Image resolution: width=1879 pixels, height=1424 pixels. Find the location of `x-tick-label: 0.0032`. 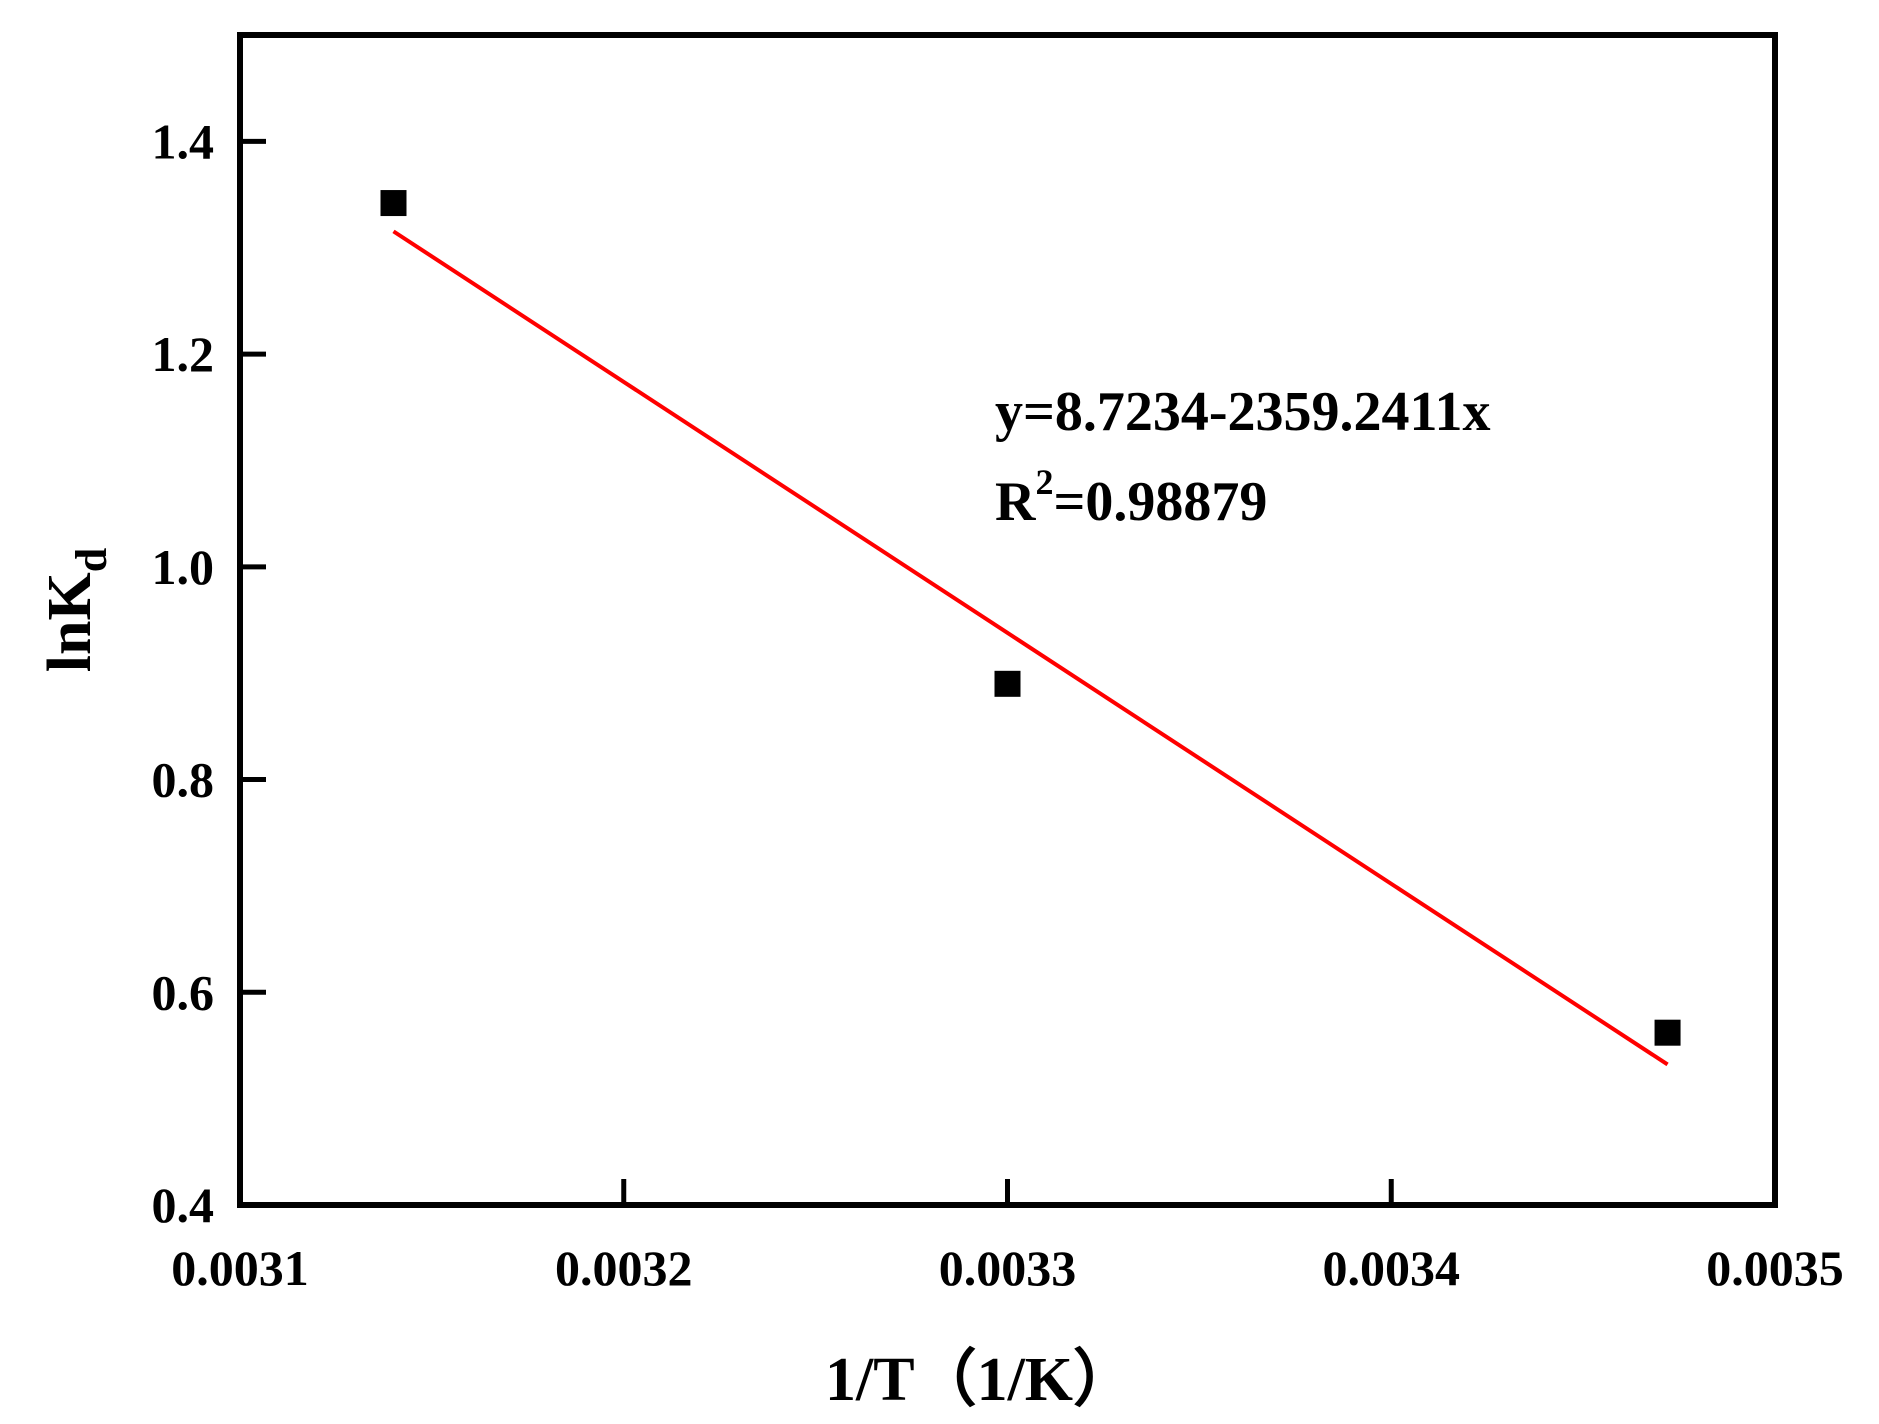

x-tick-label: 0.0032 is located at coordinates (624, 1268).